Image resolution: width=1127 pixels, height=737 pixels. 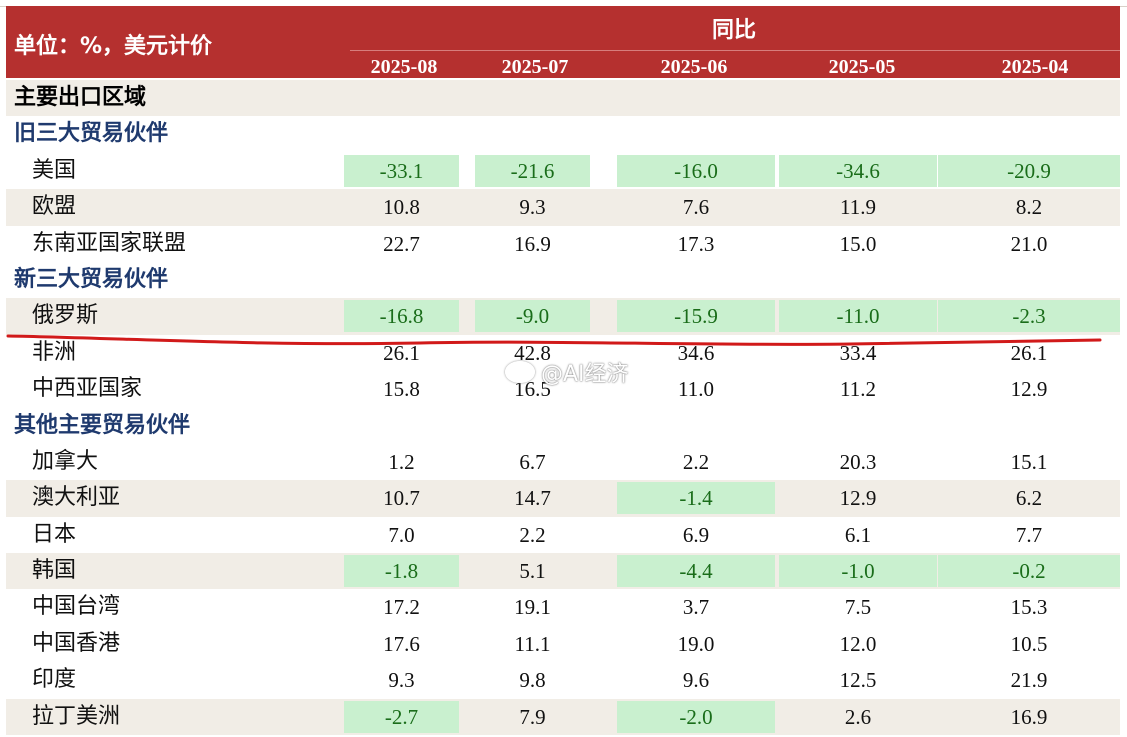 What do you see at coordinates (858, 680) in the screenshot?
I see `table-cell: 12.5` at bounding box center [858, 680].